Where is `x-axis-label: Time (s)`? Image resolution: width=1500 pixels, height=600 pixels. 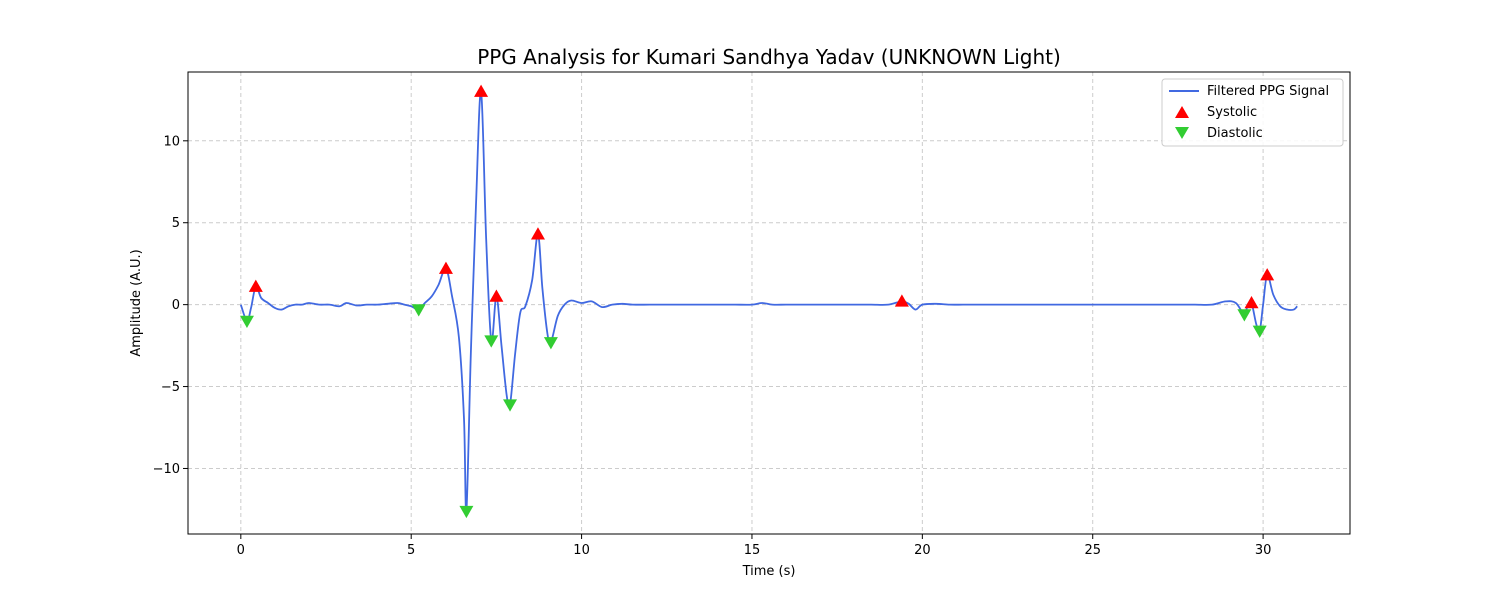
x-axis-label: Time (s) is located at coordinates (769, 571).